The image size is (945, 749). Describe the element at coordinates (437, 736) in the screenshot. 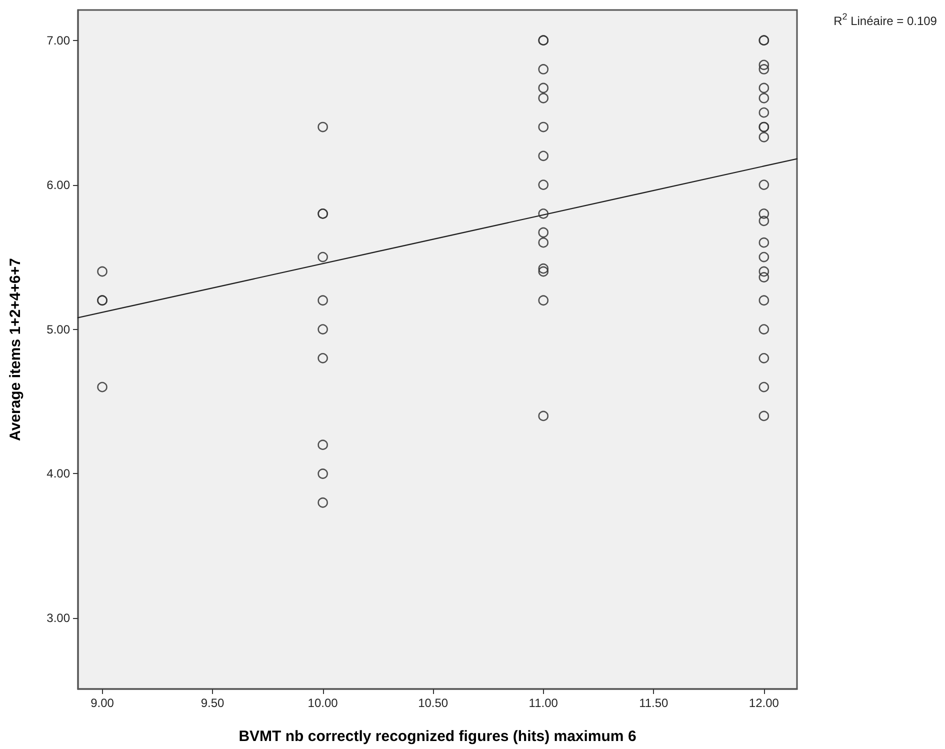

I see `x-axis-title: BVMT nb correctly recognized figures (hits) maximum 6` at that location.